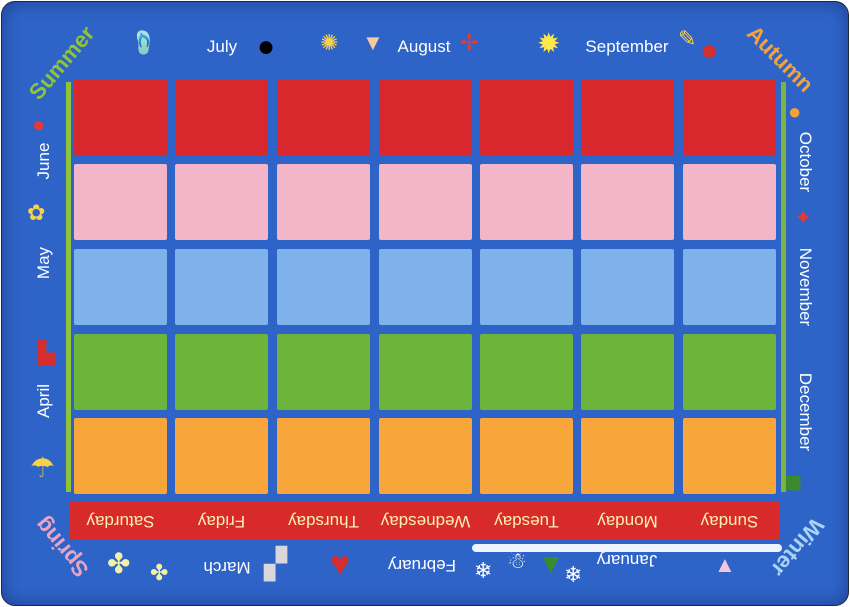 Image resolution: width=850 pixels, height=607 pixels. I want to click on party-hat-icon: ▲, so click(725, 564).